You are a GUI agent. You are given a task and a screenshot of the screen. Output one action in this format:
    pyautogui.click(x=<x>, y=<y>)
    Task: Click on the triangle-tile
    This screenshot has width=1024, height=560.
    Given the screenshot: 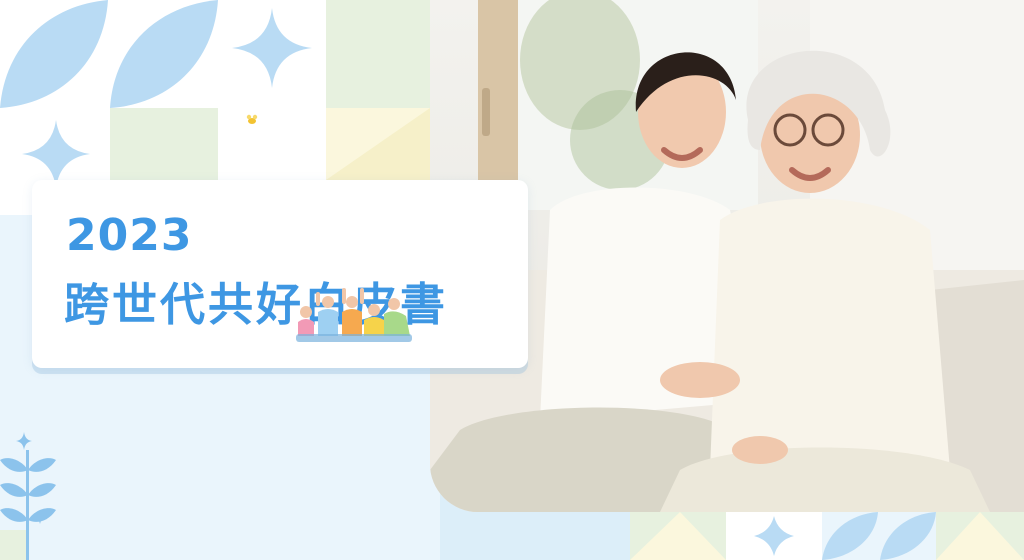 What is the action you would take?
    pyautogui.click(x=378, y=144)
    